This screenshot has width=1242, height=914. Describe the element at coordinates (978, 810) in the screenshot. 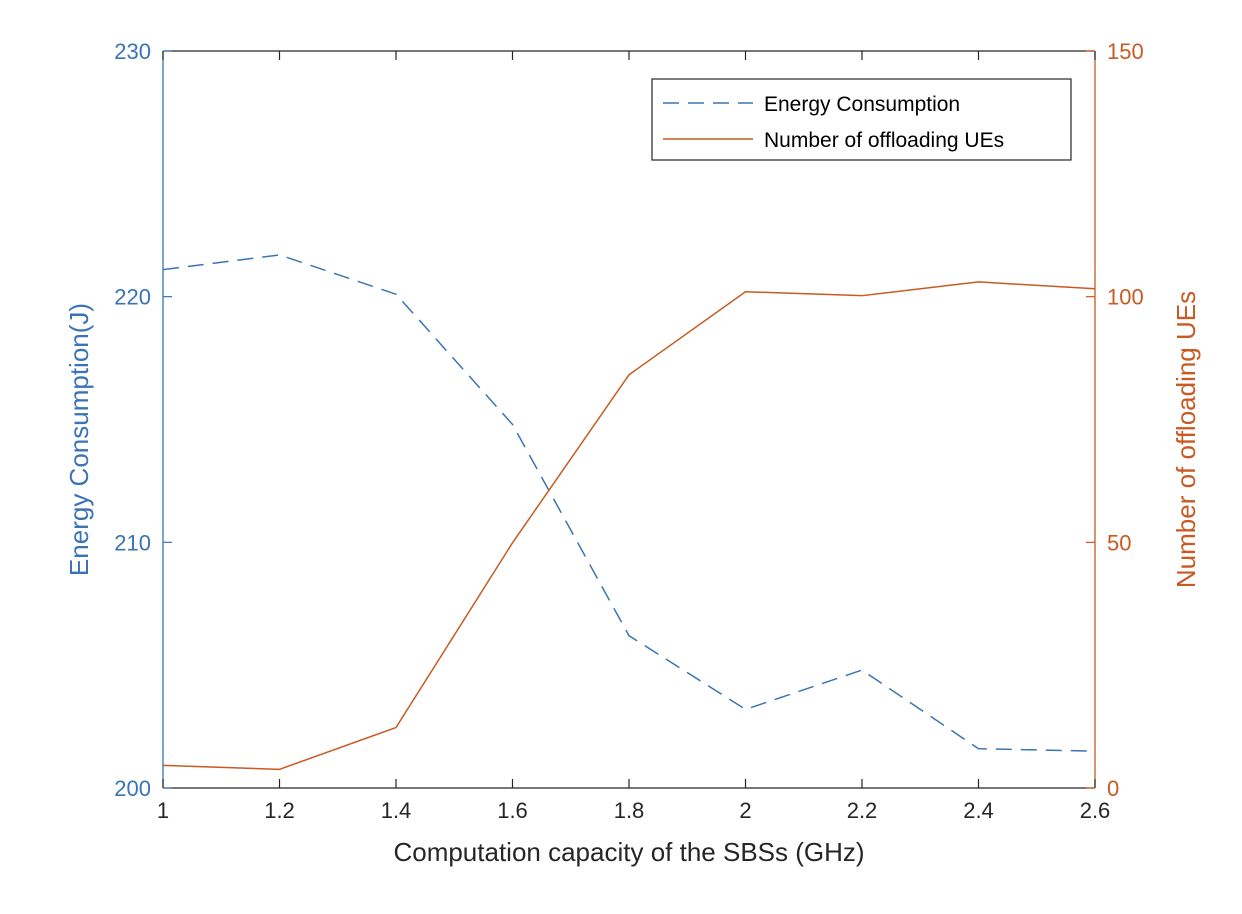

I see `x-tick-label: 2.4` at that location.